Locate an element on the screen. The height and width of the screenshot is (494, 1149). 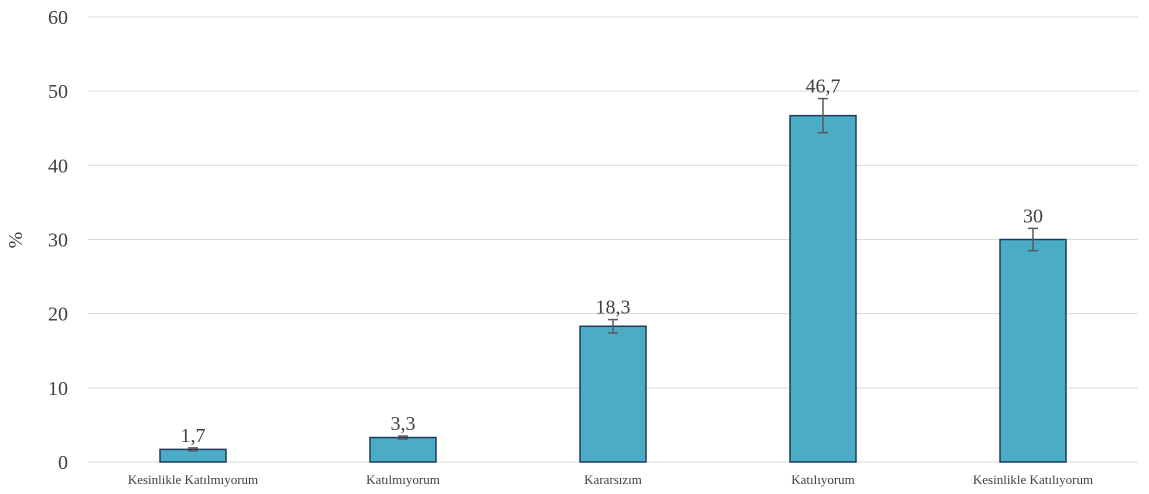
data-label-4: 46,7 is located at coordinates (823, 87).